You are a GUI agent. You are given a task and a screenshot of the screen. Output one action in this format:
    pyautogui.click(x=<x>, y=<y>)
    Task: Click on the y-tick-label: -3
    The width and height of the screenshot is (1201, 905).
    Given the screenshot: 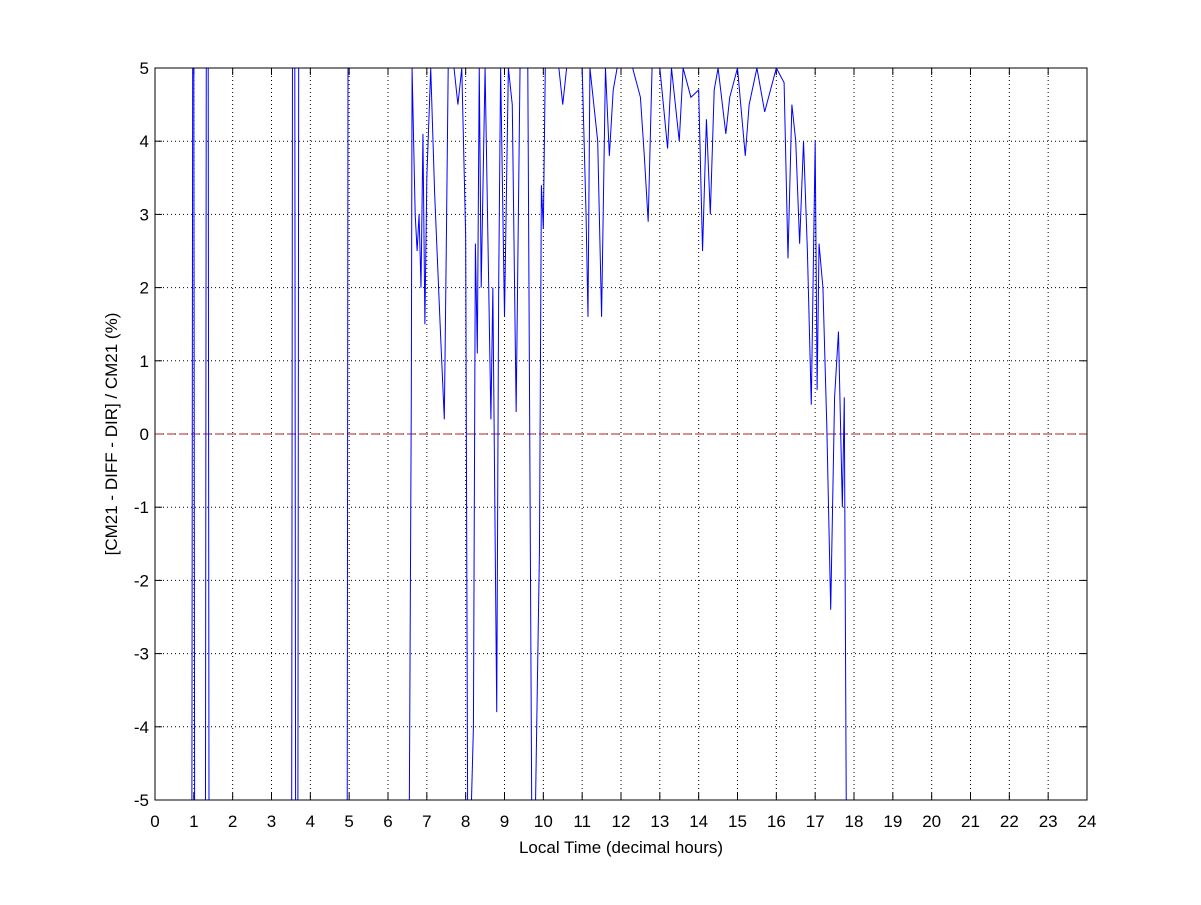 What is the action you would take?
    pyautogui.click(x=141, y=654)
    